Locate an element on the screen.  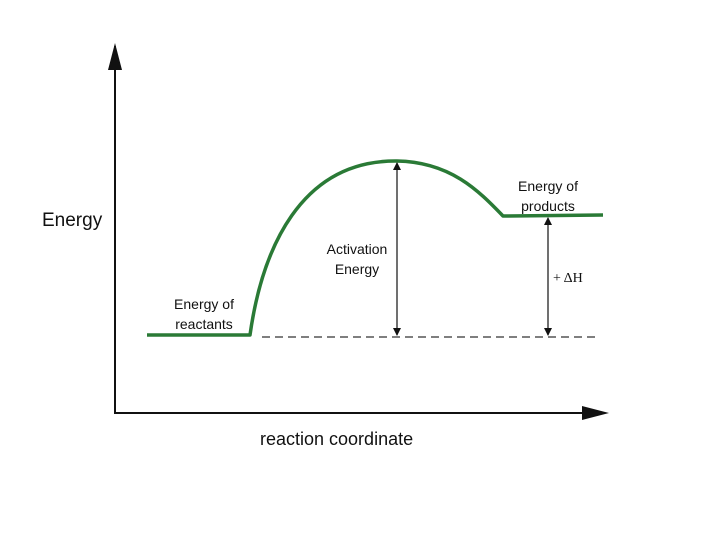
reactants-label-line1: Energy of is located at coordinates (204, 304).